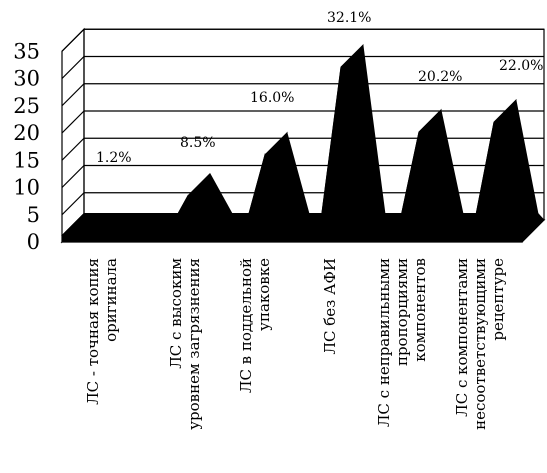  I want to click on x-category-label: ЛС в поддельной упаковке, so click(255, 325).